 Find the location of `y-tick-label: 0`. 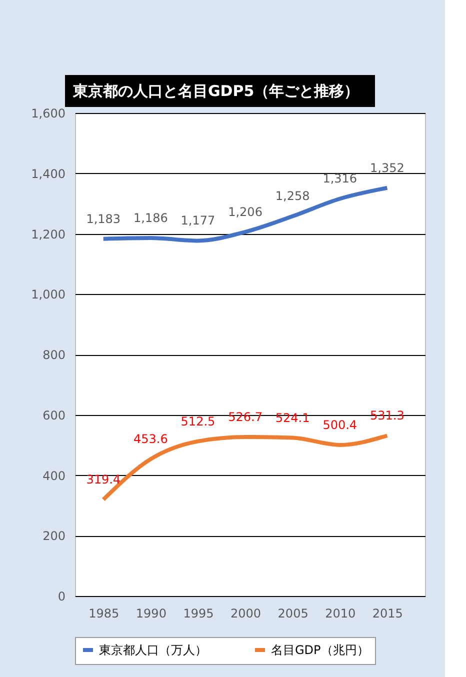

y-tick-label: 0 is located at coordinates (62, 597).